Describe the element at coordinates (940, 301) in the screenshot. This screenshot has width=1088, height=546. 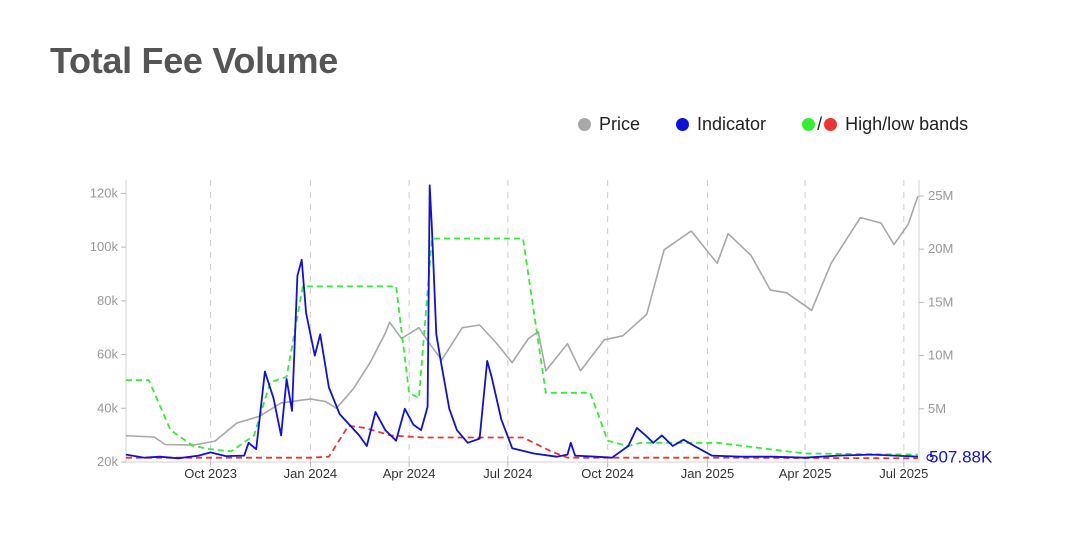
I see `y-right-tick-label: 15M` at that location.